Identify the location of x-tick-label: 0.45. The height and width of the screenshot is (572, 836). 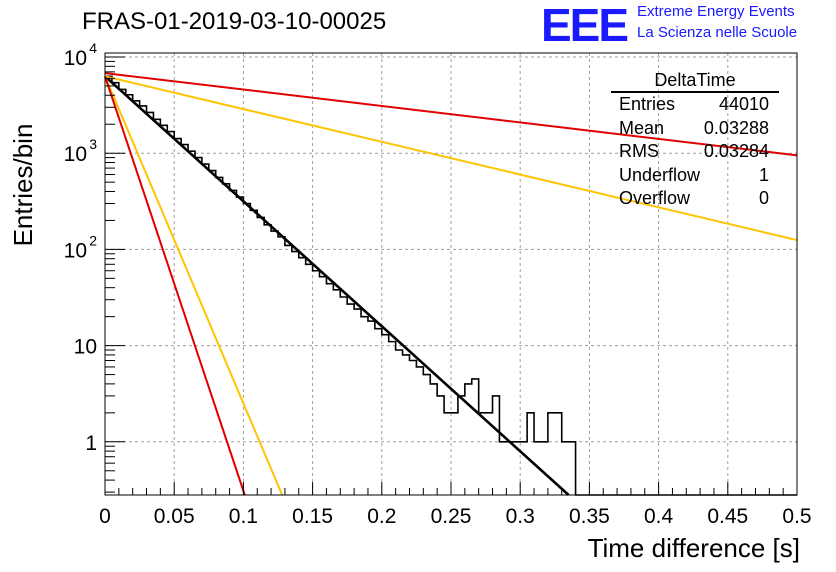
(727, 516).